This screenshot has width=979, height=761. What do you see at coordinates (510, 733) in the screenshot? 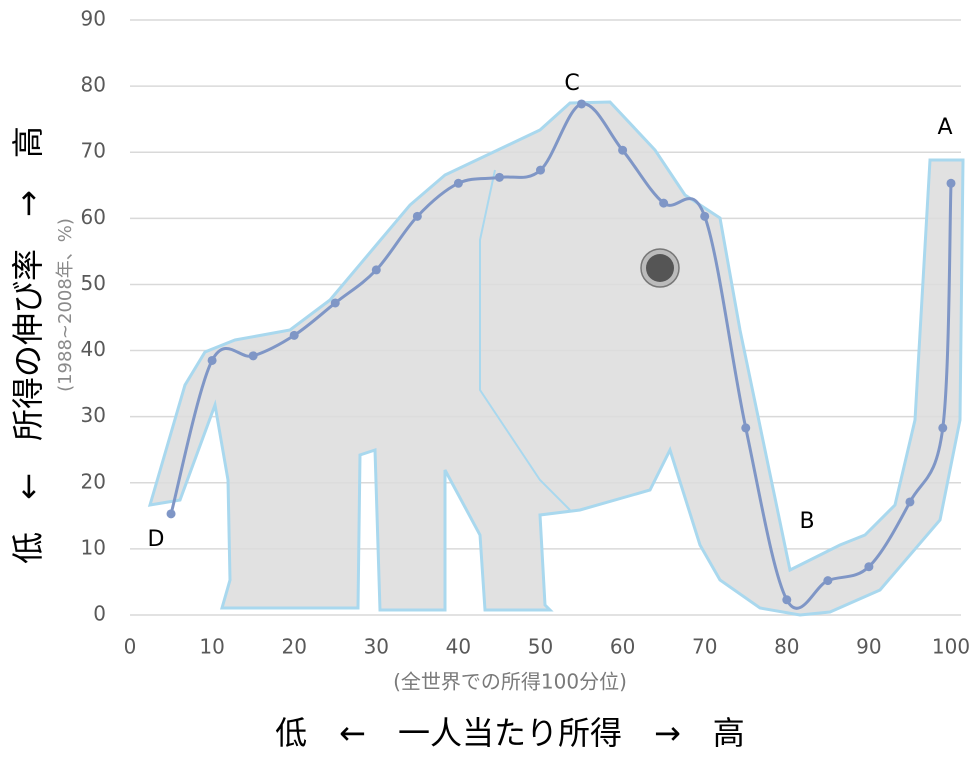
I see `x-label: 低 ← 一人当たり所得 → 高` at bounding box center [510, 733].